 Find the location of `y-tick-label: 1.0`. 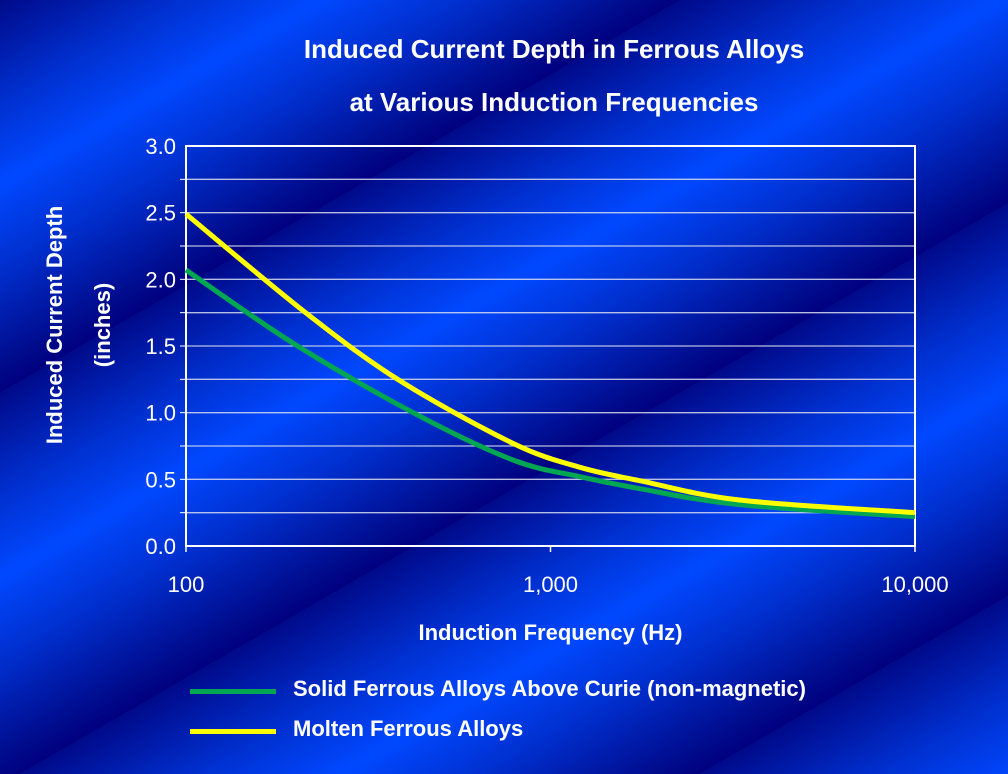

y-tick-label: 1.0 is located at coordinates (160, 413).